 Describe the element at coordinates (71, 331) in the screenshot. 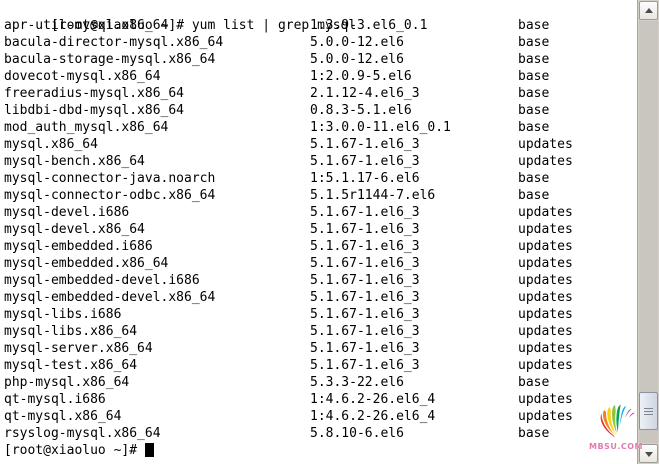

I see `package-name: mysql-libs.x86_64` at that location.